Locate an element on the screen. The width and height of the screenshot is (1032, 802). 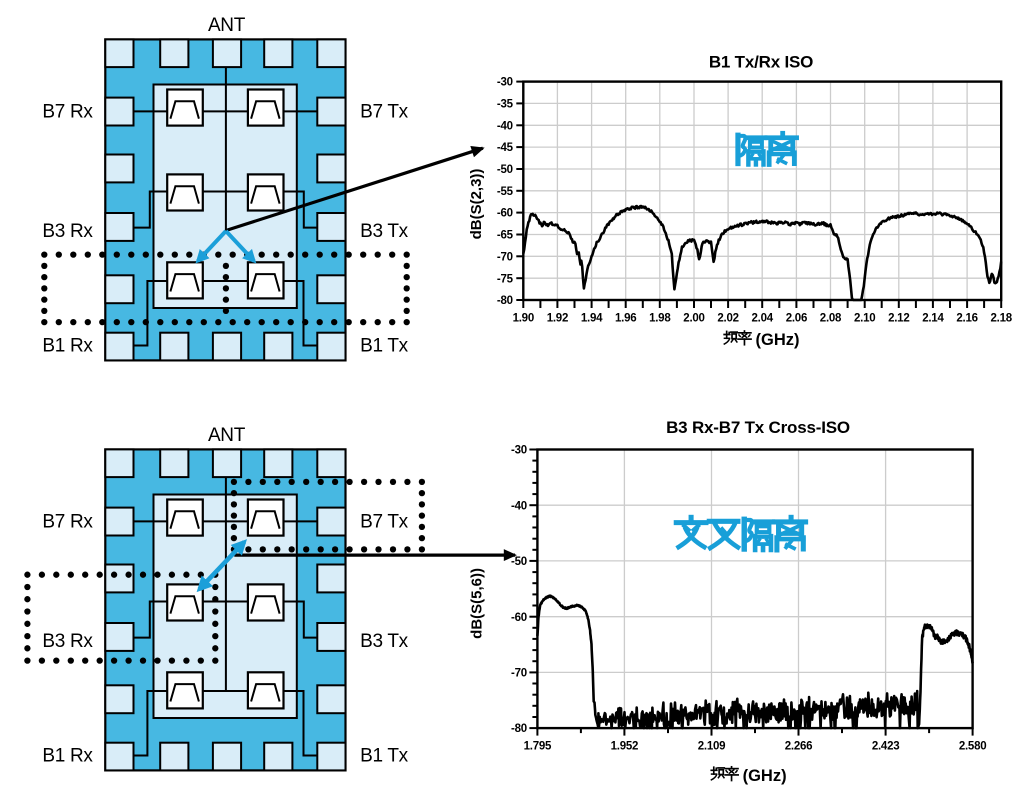
svg-text: 2.423 is located at coordinates (886, 747).